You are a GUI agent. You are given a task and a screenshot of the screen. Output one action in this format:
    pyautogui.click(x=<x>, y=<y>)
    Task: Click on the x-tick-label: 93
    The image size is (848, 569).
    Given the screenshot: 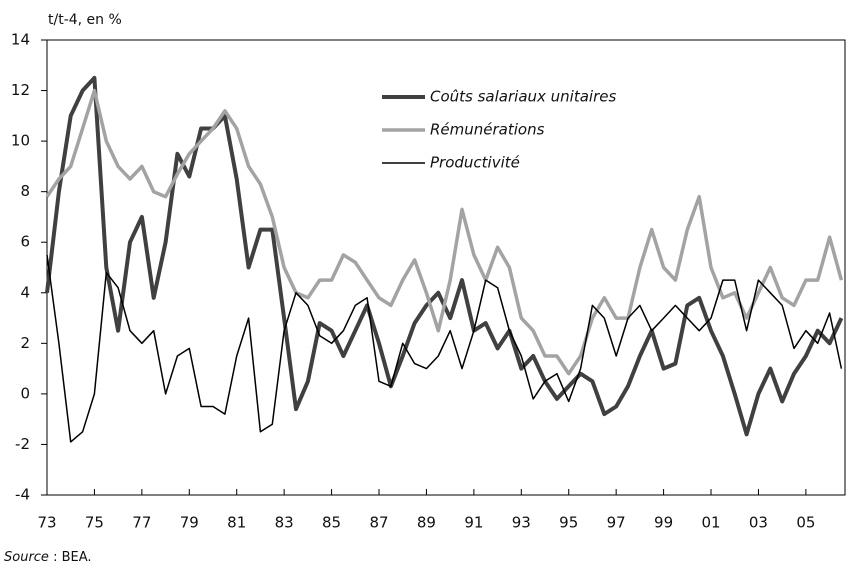 What is the action you would take?
    pyautogui.click(x=521, y=523)
    